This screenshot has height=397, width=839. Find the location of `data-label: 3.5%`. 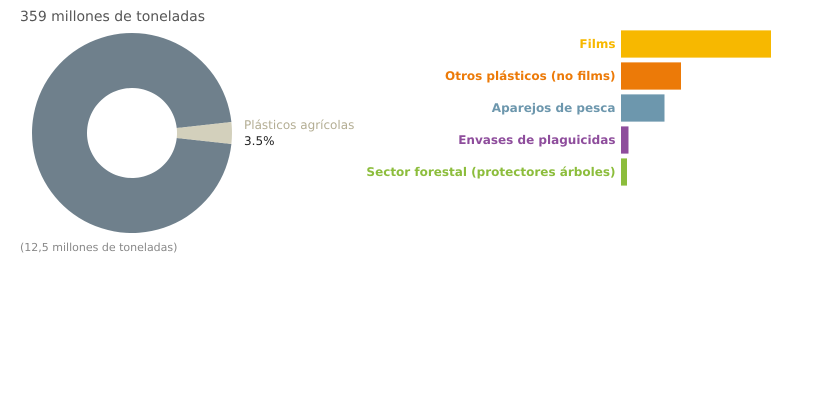

data-label: 3.5% is located at coordinates (259, 141).